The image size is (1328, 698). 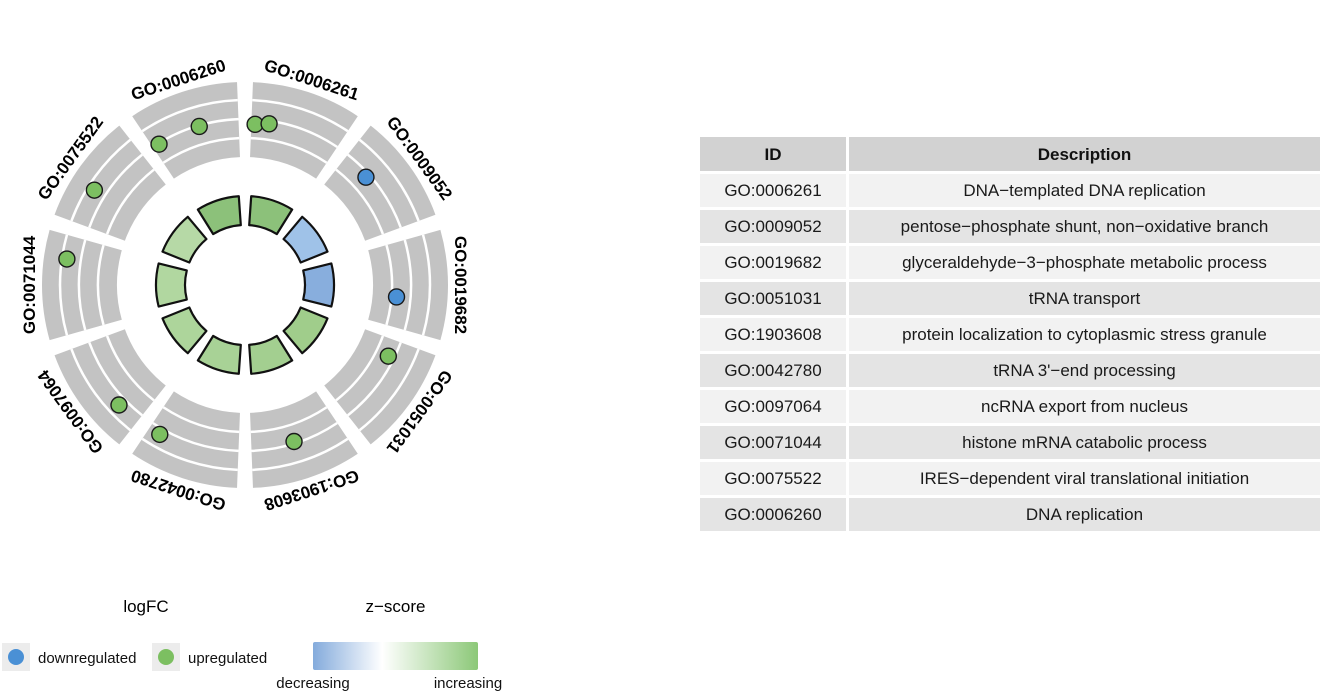 I want to click on table-row: GO:0097064 ncRNA export from nucleus, so click(x=1010, y=406).